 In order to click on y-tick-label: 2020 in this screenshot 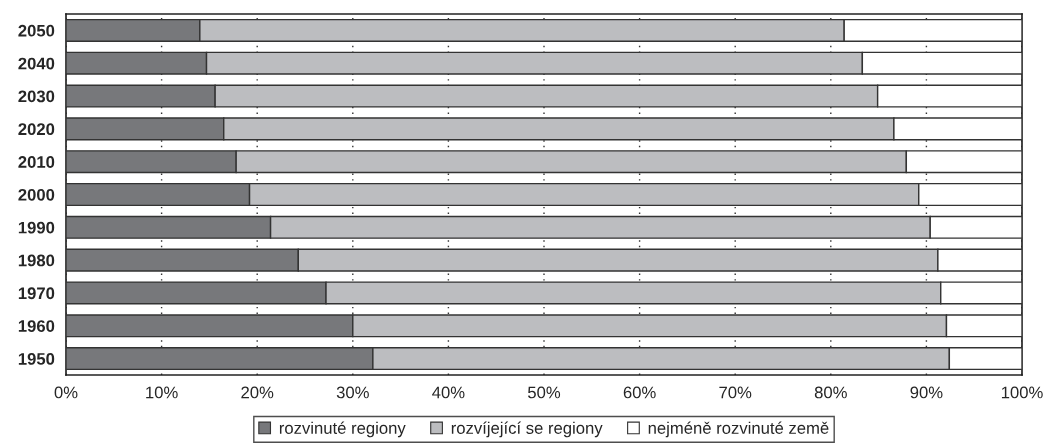, I will do `click(36, 129)`.